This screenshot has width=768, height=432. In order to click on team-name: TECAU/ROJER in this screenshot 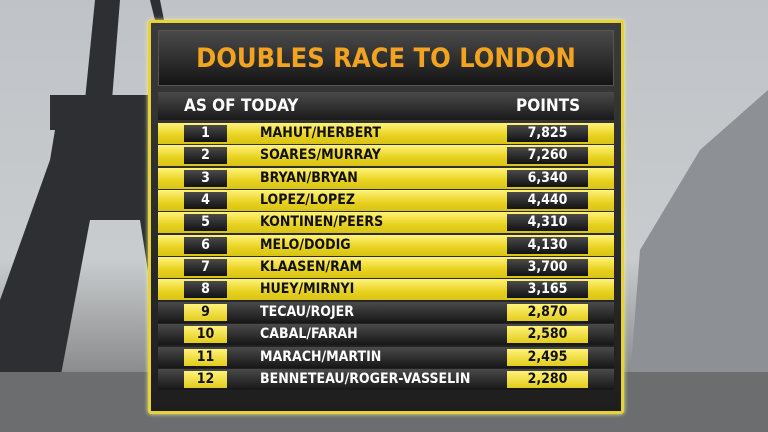, I will do `click(307, 311)`.